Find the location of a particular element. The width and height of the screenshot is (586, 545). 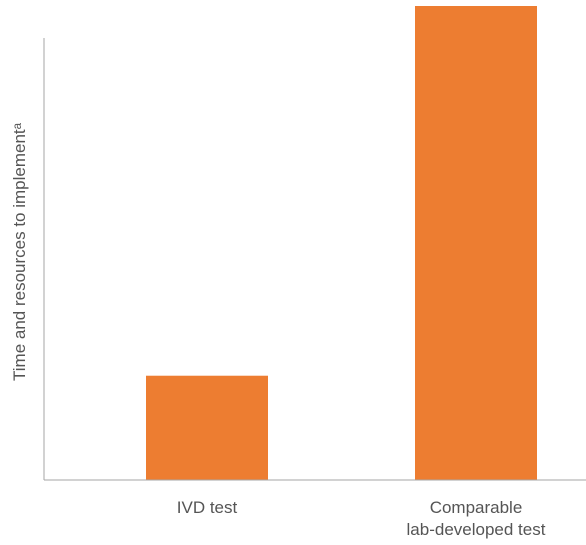

y-axis-title-group: Time and resources to implementᵃ is located at coordinates (19, 251).